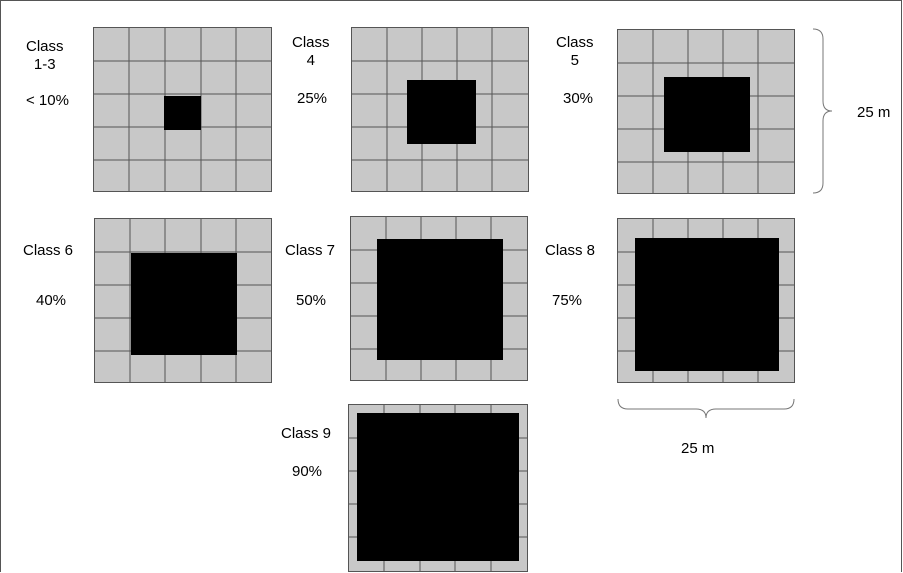 The image size is (903, 573). What do you see at coordinates (311, 42) in the screenshot?
I see `class-4-name-line1: Class` at bounding box center [311, 42].